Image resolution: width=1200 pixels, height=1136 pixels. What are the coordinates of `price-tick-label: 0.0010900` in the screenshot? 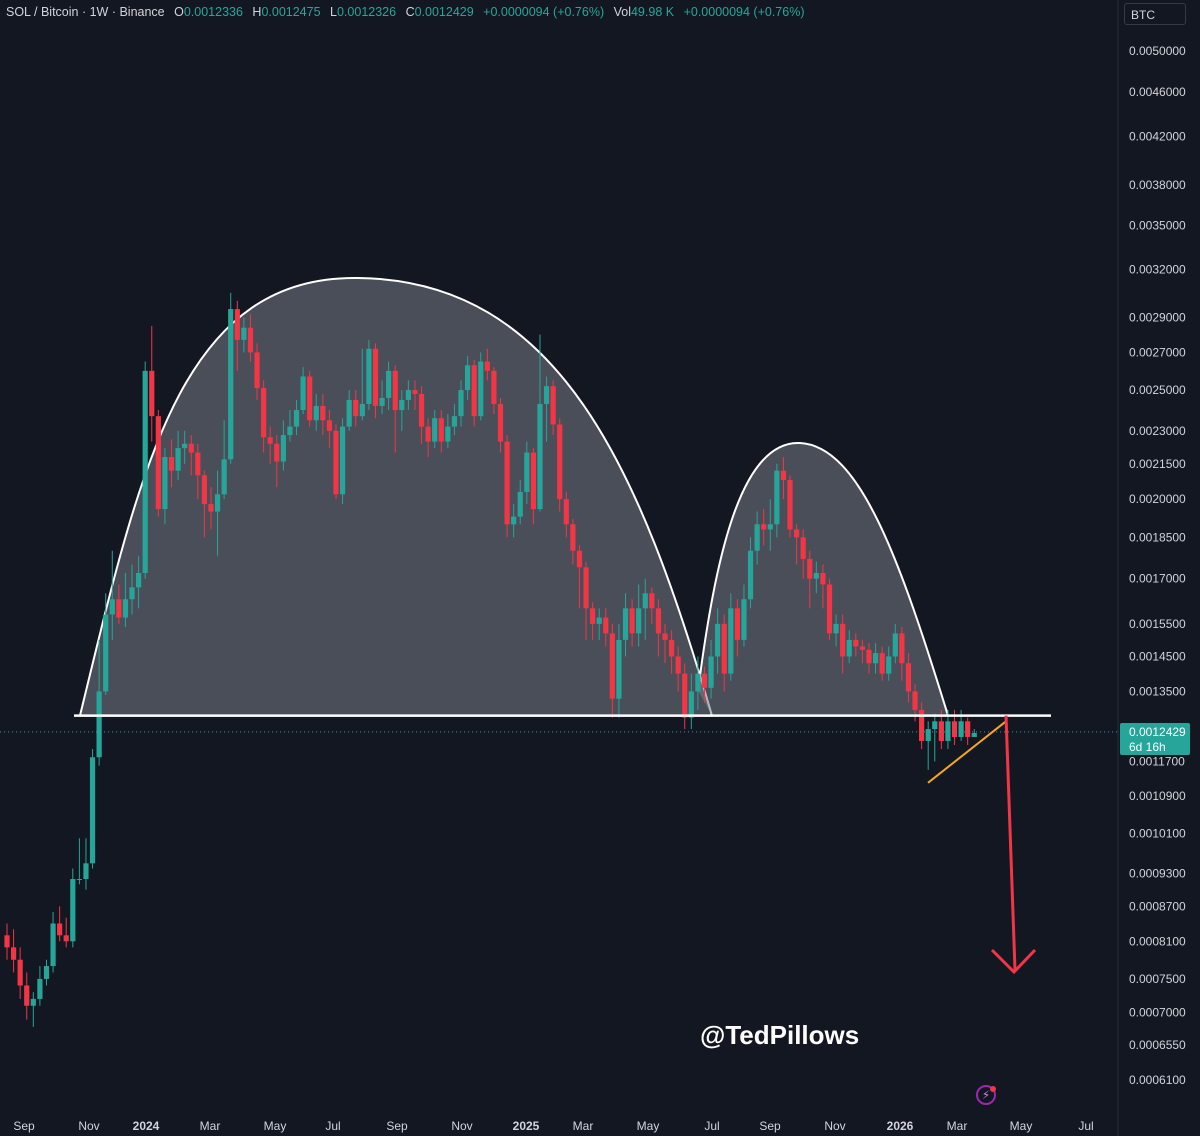 It's located at (1157, 796).